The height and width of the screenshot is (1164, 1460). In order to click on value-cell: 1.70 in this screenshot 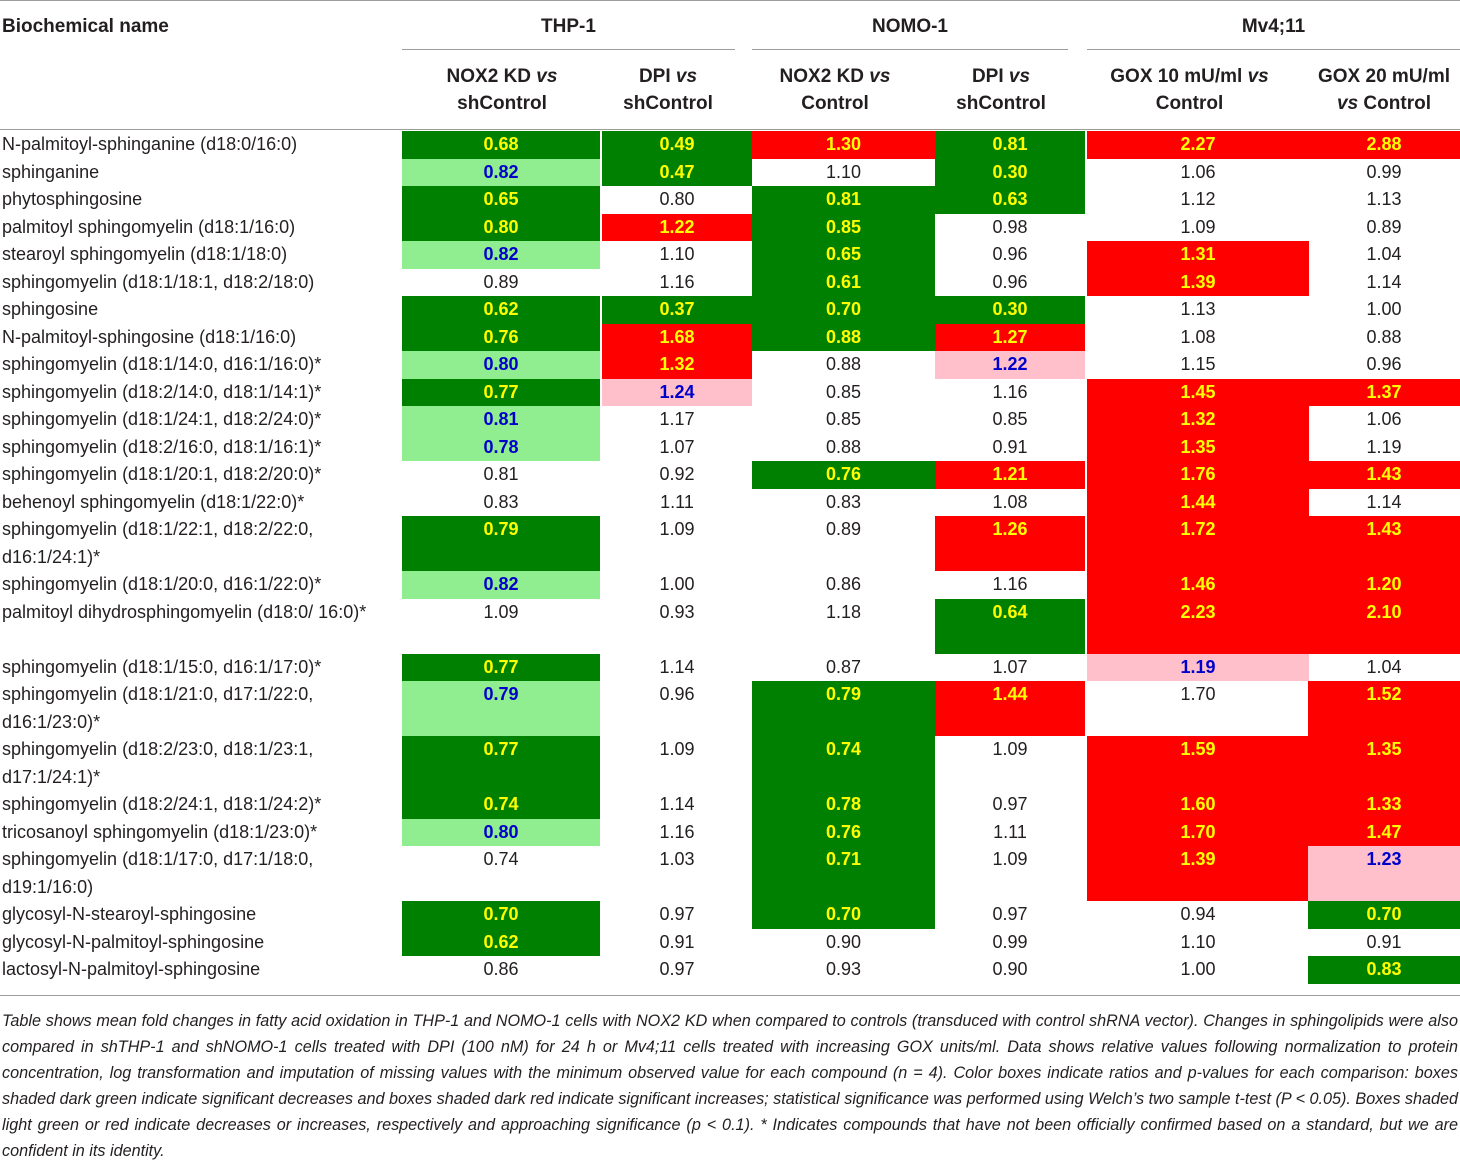, I will do `click(1198, 694)`.